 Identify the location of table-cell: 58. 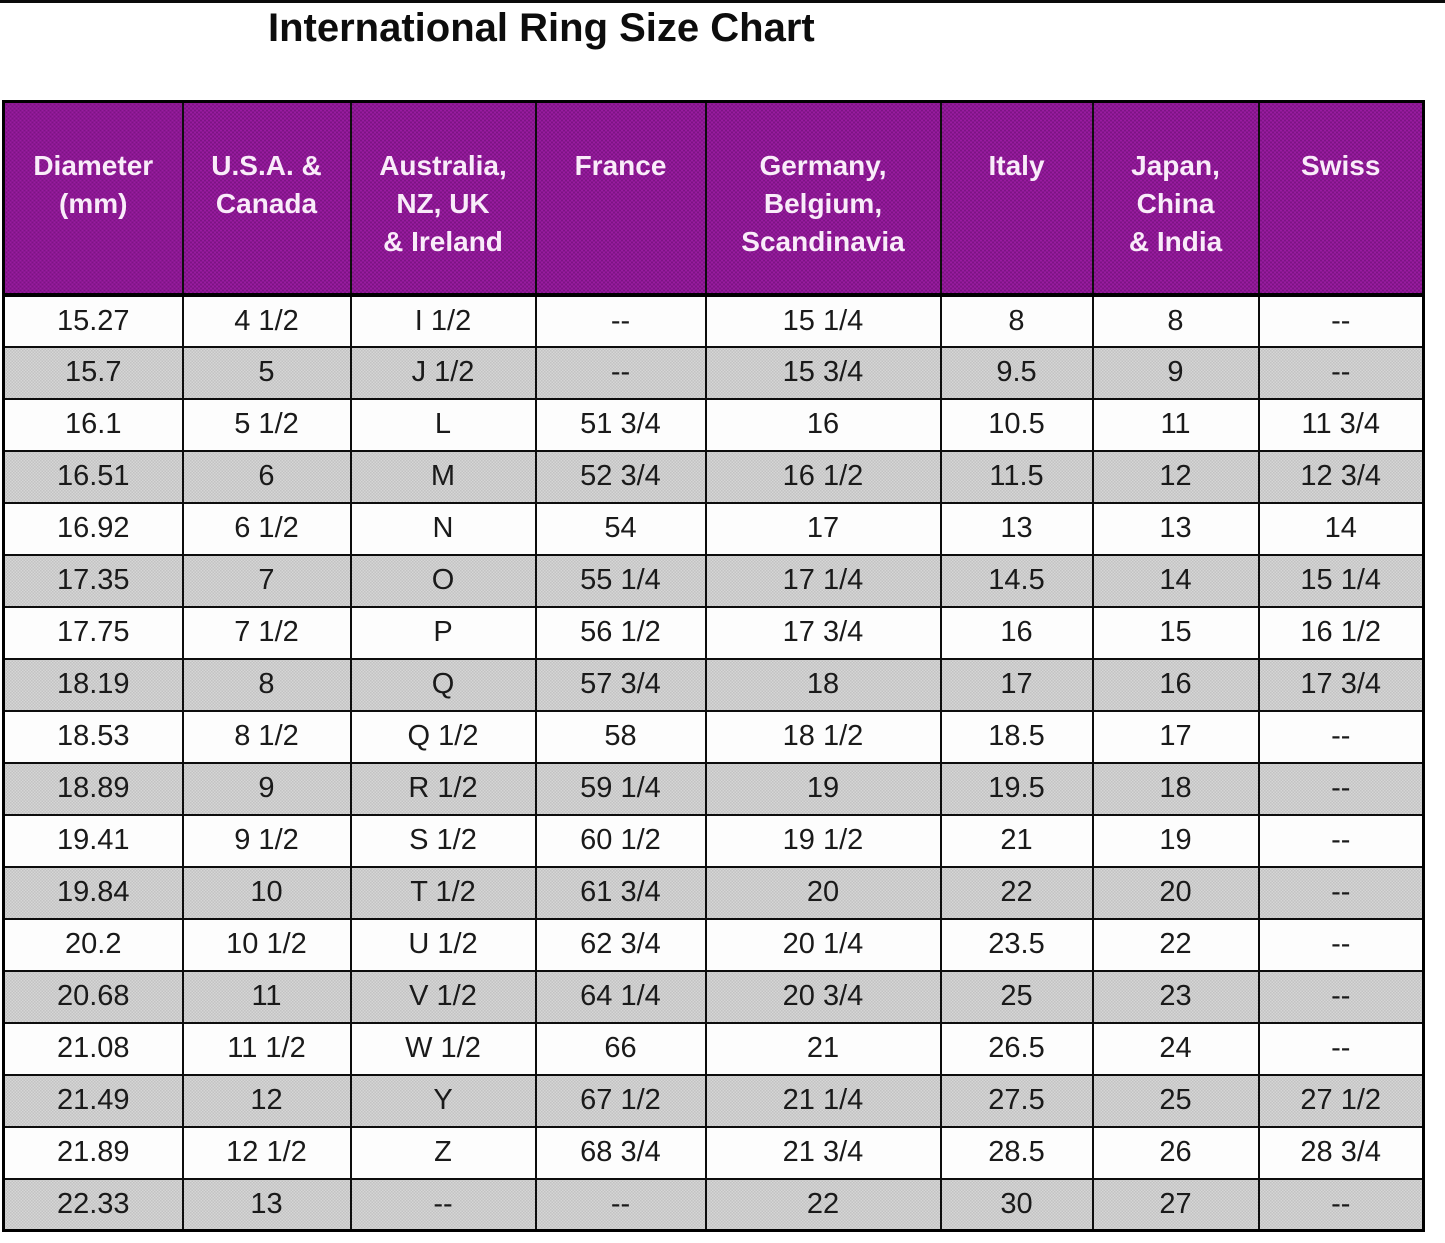
(620, 736).